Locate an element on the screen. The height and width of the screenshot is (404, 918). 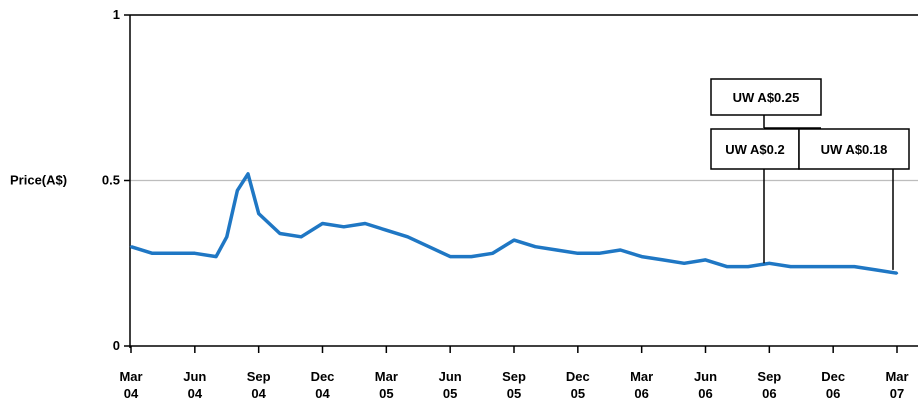
annotation-label-1: UW A$0.2 is located at coordinates (754, 149).